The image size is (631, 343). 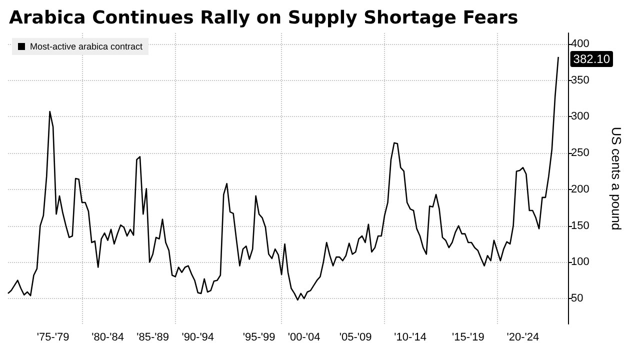 I want to click on text: 382.10, so click(x=591, y=59).